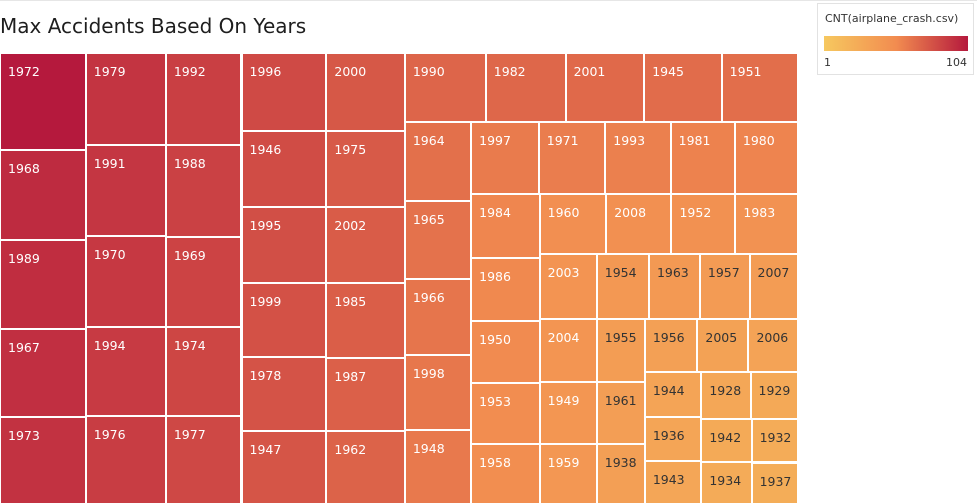  What do you see at coordinates (568, 412) in the screenshot?
I see `treemap-cell-1949: 1949` at bounding box center [568, 412].